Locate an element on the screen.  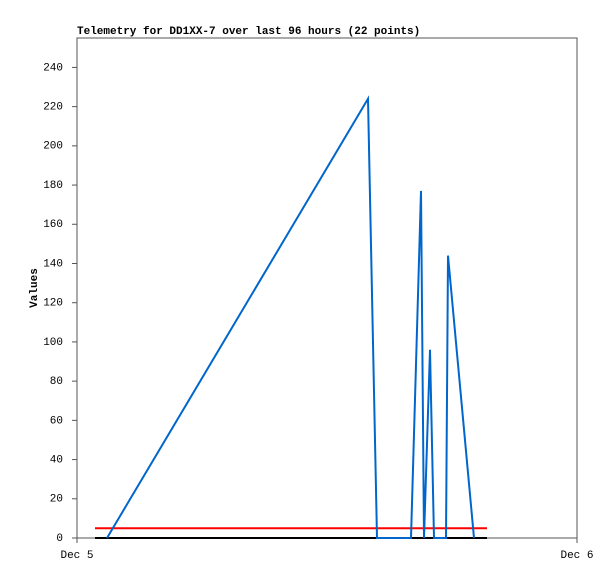
y-axis-label: Values is located at coordinates (35, 288).